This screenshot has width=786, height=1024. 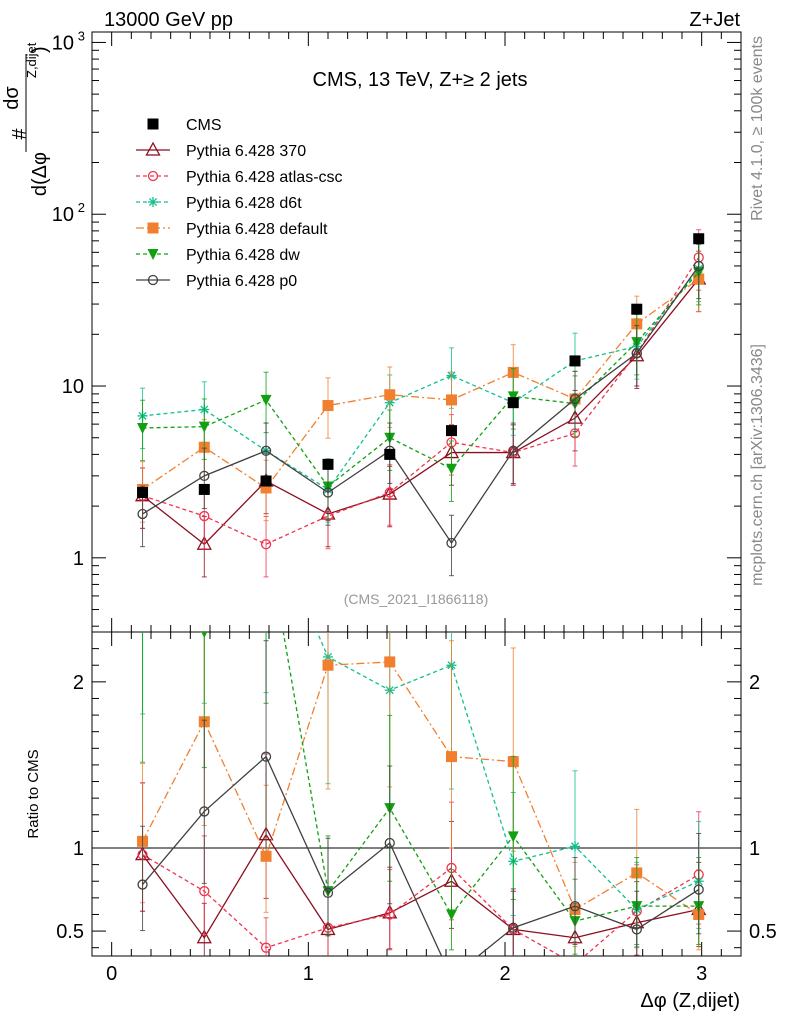 I want to click on series-2-ratio, so click(x=420, y=869).